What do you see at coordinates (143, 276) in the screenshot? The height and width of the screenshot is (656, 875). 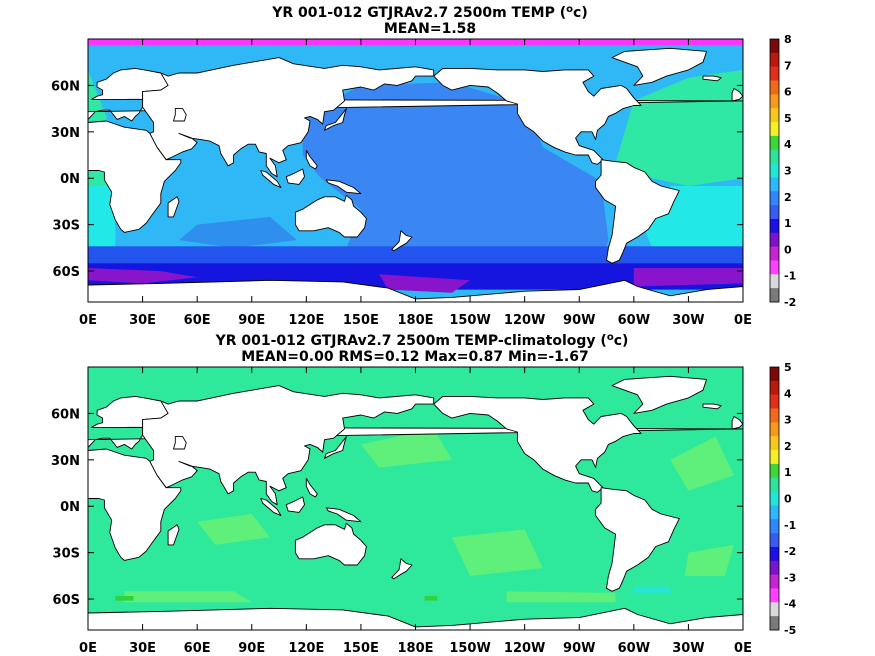 I see `weddell-east` at bounding box center [143, 276].